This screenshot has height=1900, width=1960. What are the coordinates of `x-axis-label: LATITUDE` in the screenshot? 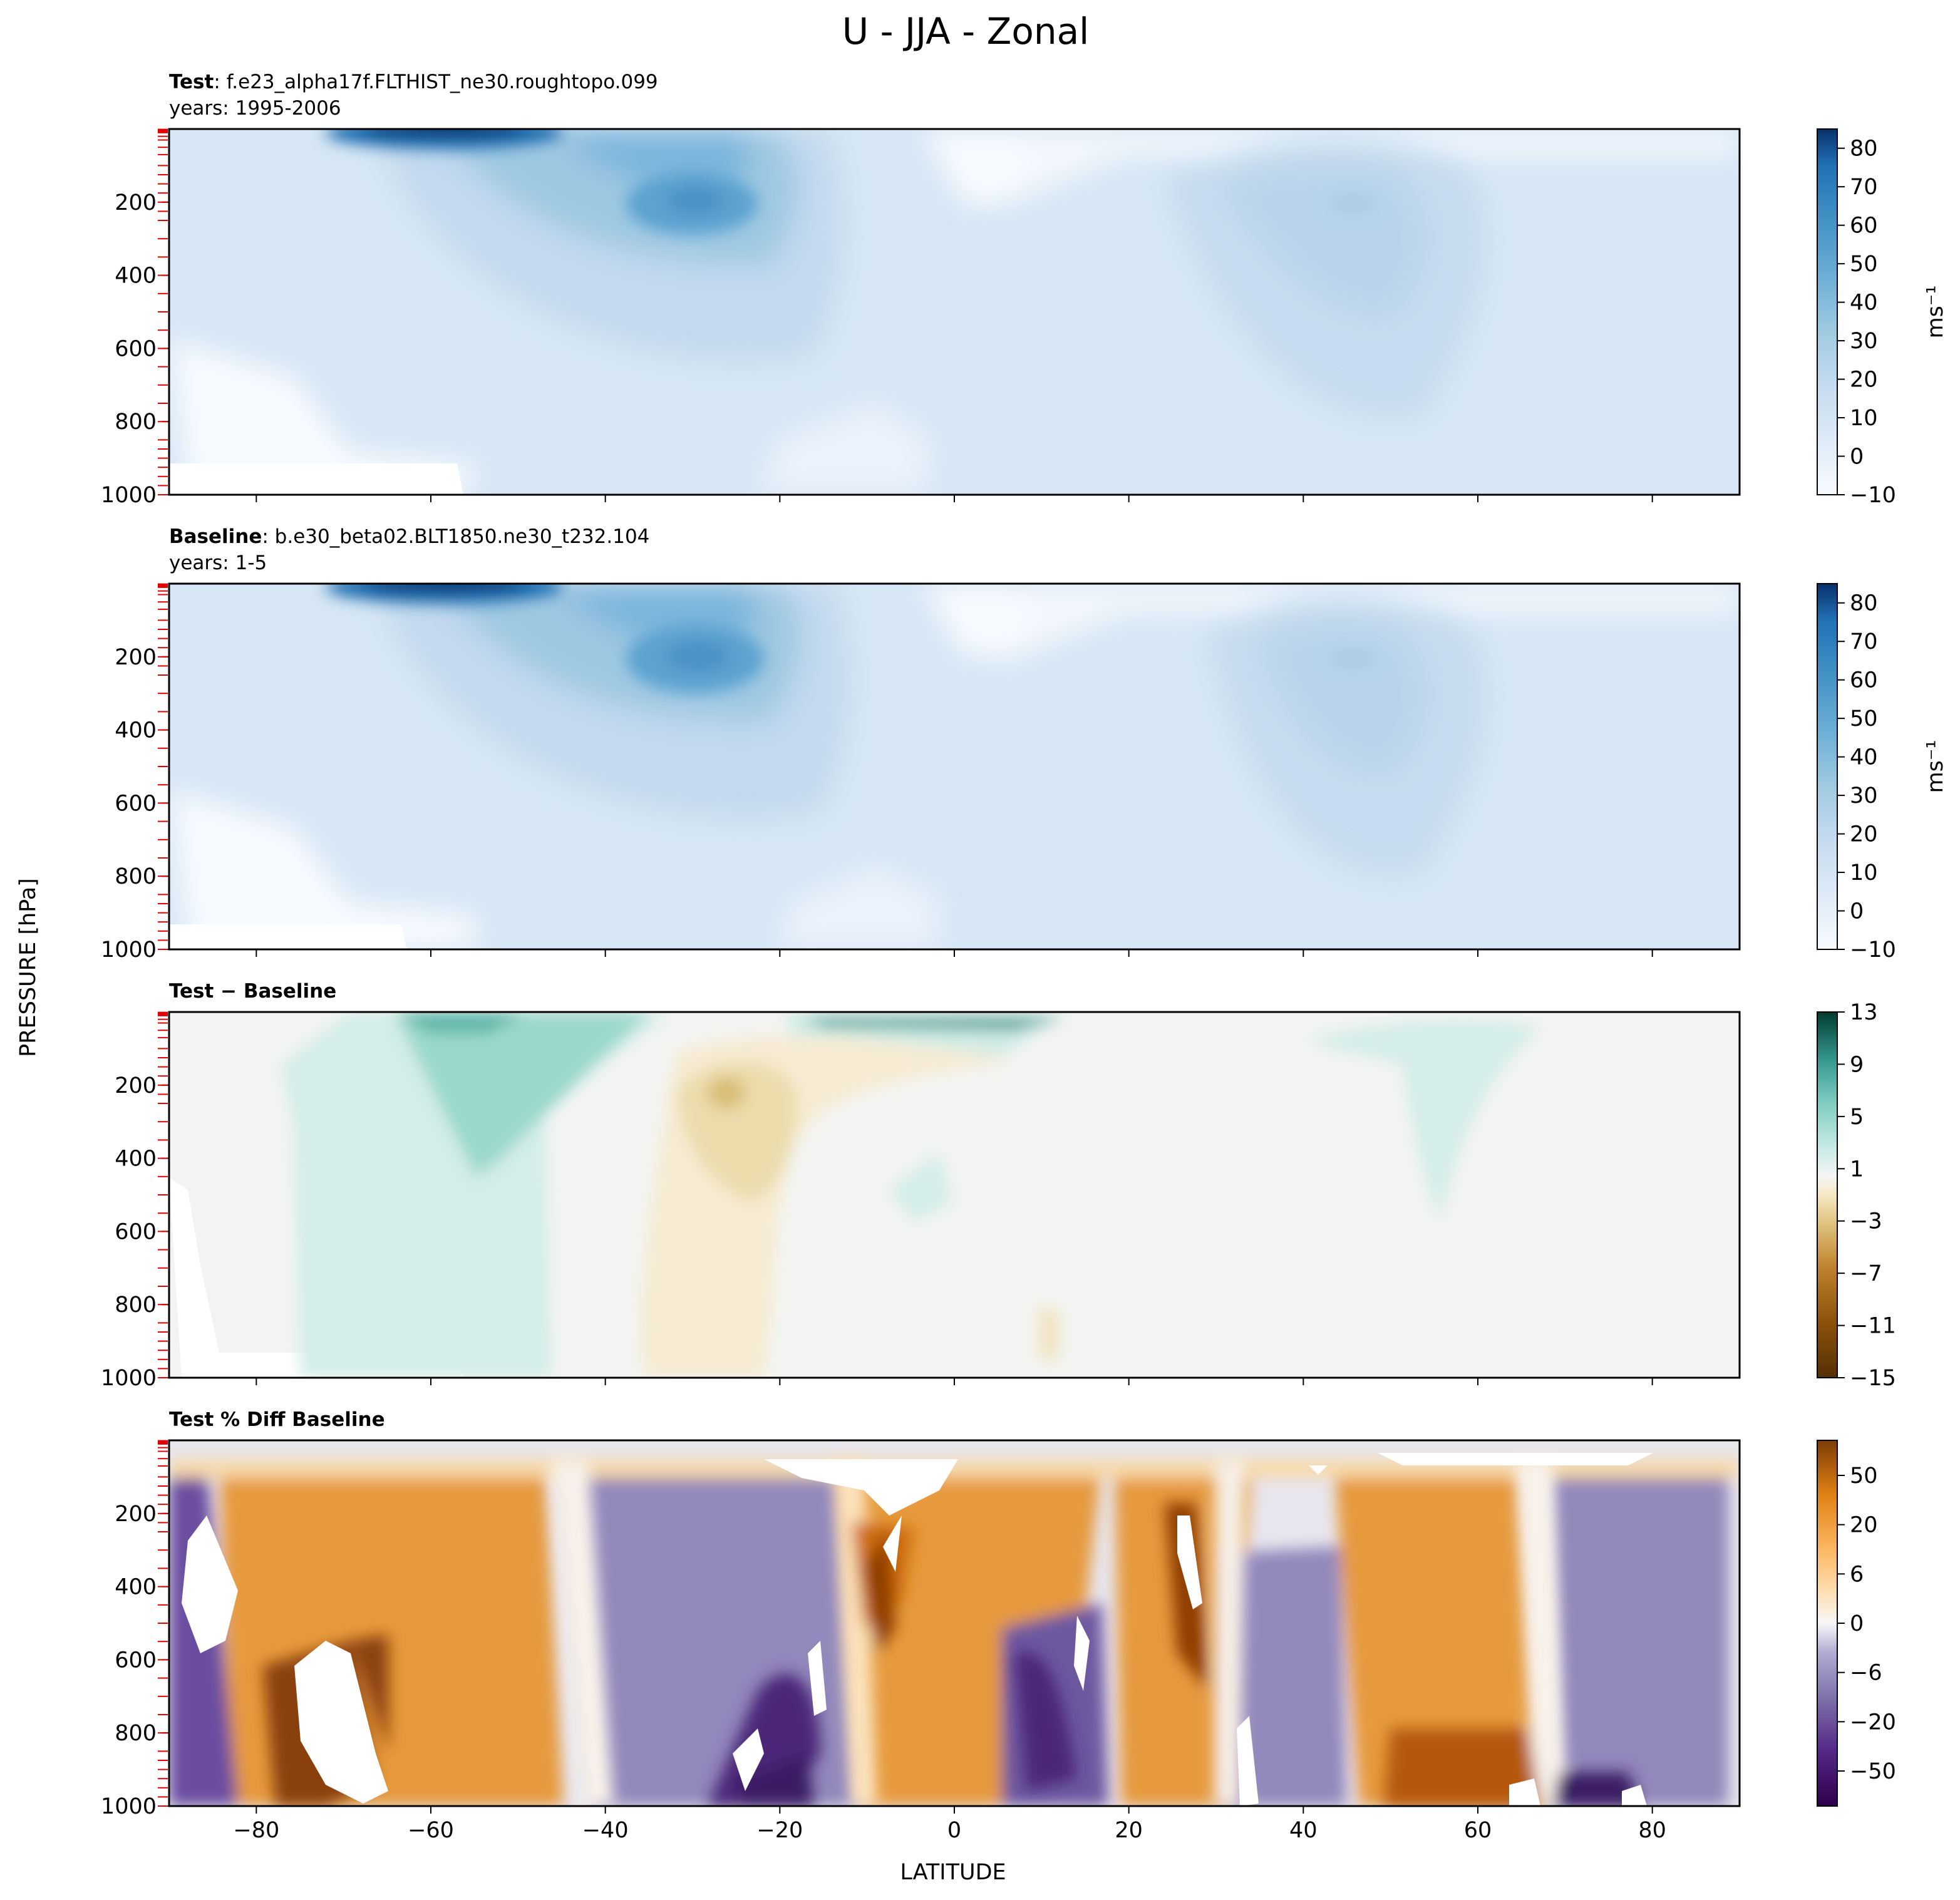 It's located at (953, 1872).